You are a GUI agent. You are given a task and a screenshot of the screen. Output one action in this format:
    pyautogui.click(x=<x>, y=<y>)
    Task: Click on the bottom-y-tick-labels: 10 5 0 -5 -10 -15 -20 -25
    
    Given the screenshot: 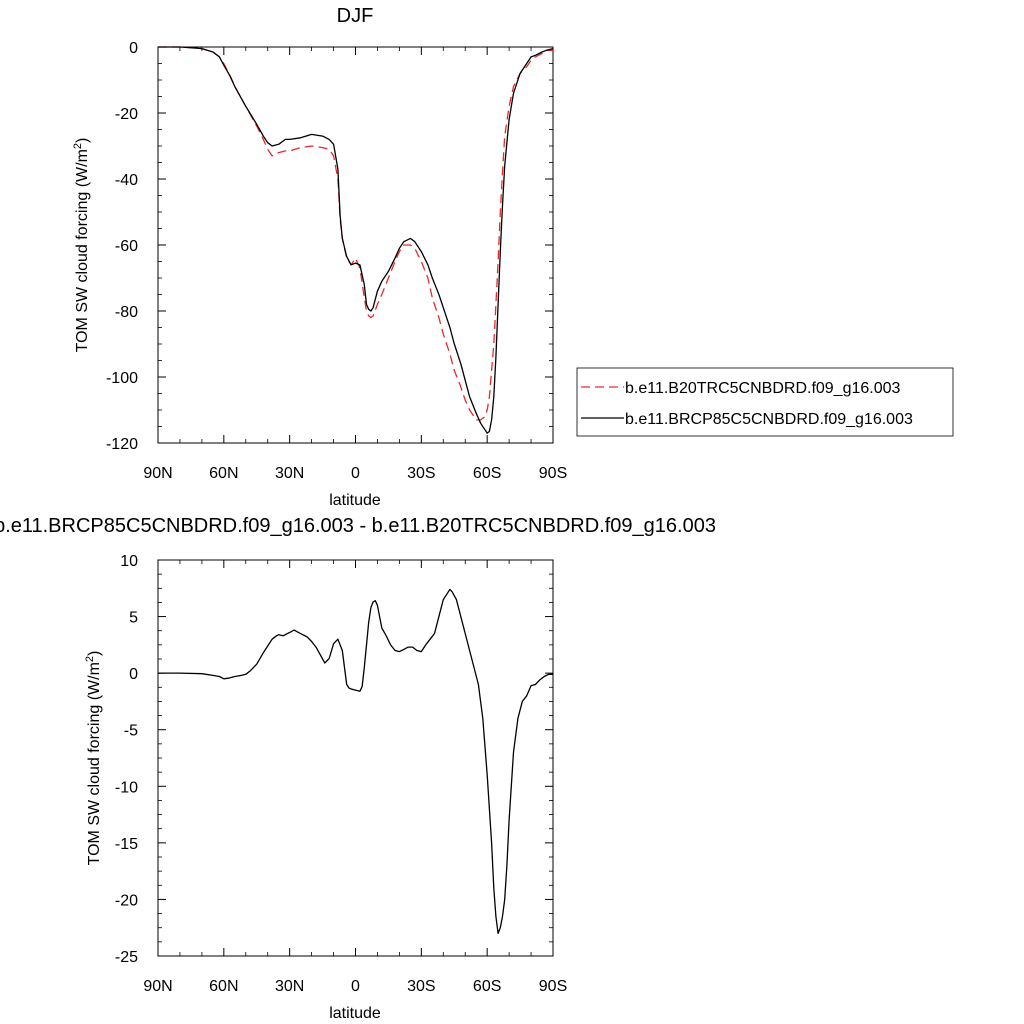 What is the action you would take?
    pyautogui.click(x=126, y=759)
    